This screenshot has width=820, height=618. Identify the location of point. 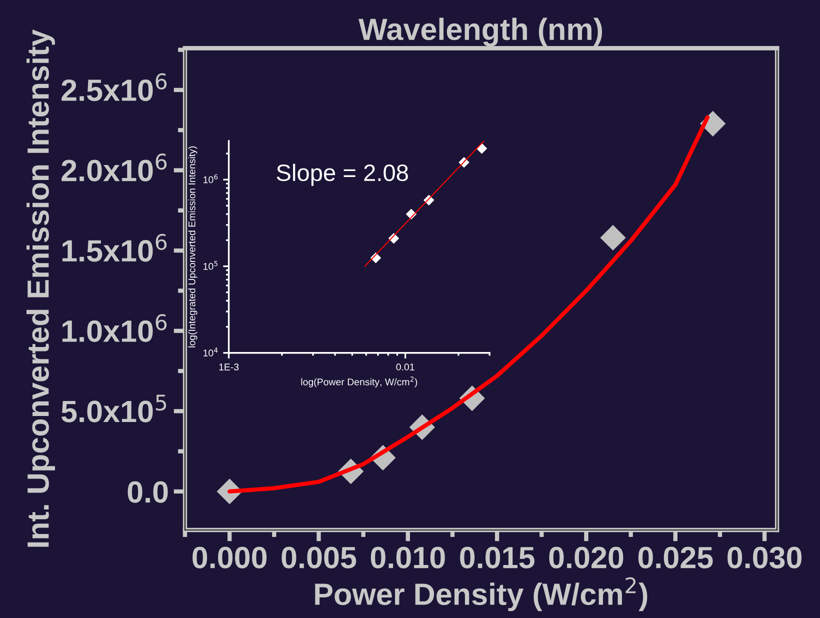
(613, 237).